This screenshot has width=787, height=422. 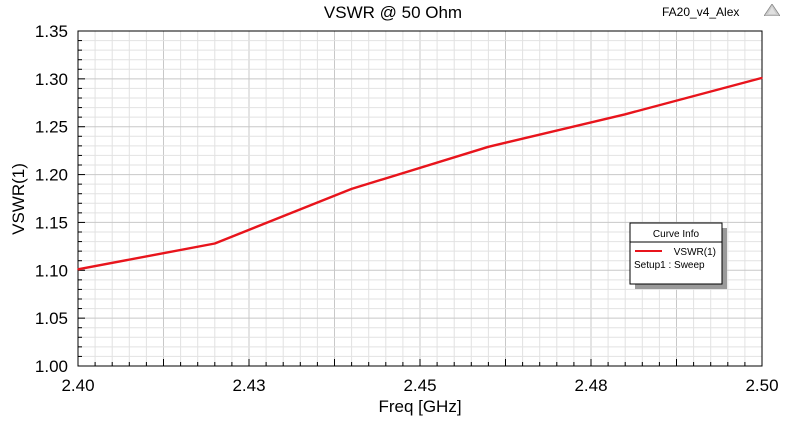 I want to click on y-axis-label: VSWR(1), so click(x=18, y=199).